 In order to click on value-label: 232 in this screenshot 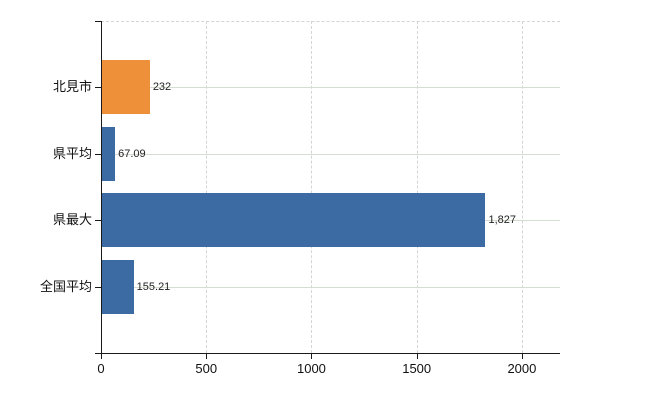, I will do `click(162, 87)`.